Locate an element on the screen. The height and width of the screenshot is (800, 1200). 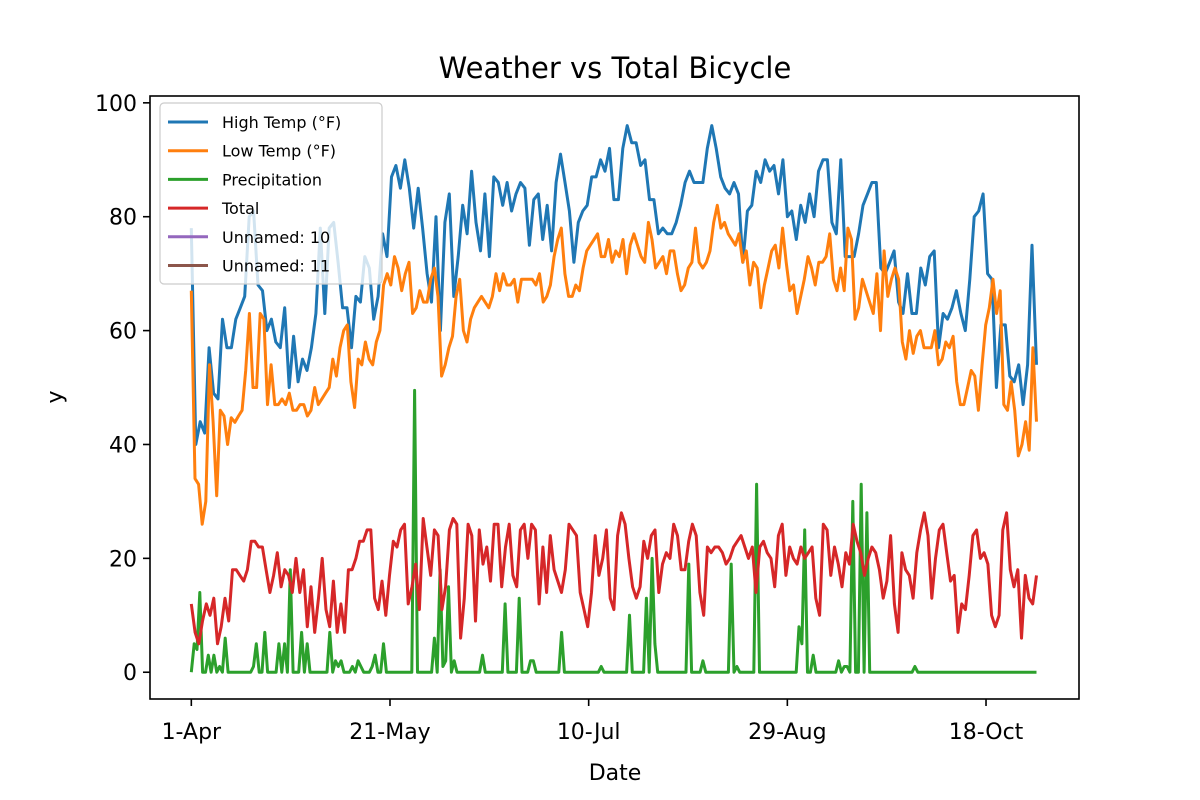
legend-entry-label: High Temp (°F) is located at coordinates (281, 122).